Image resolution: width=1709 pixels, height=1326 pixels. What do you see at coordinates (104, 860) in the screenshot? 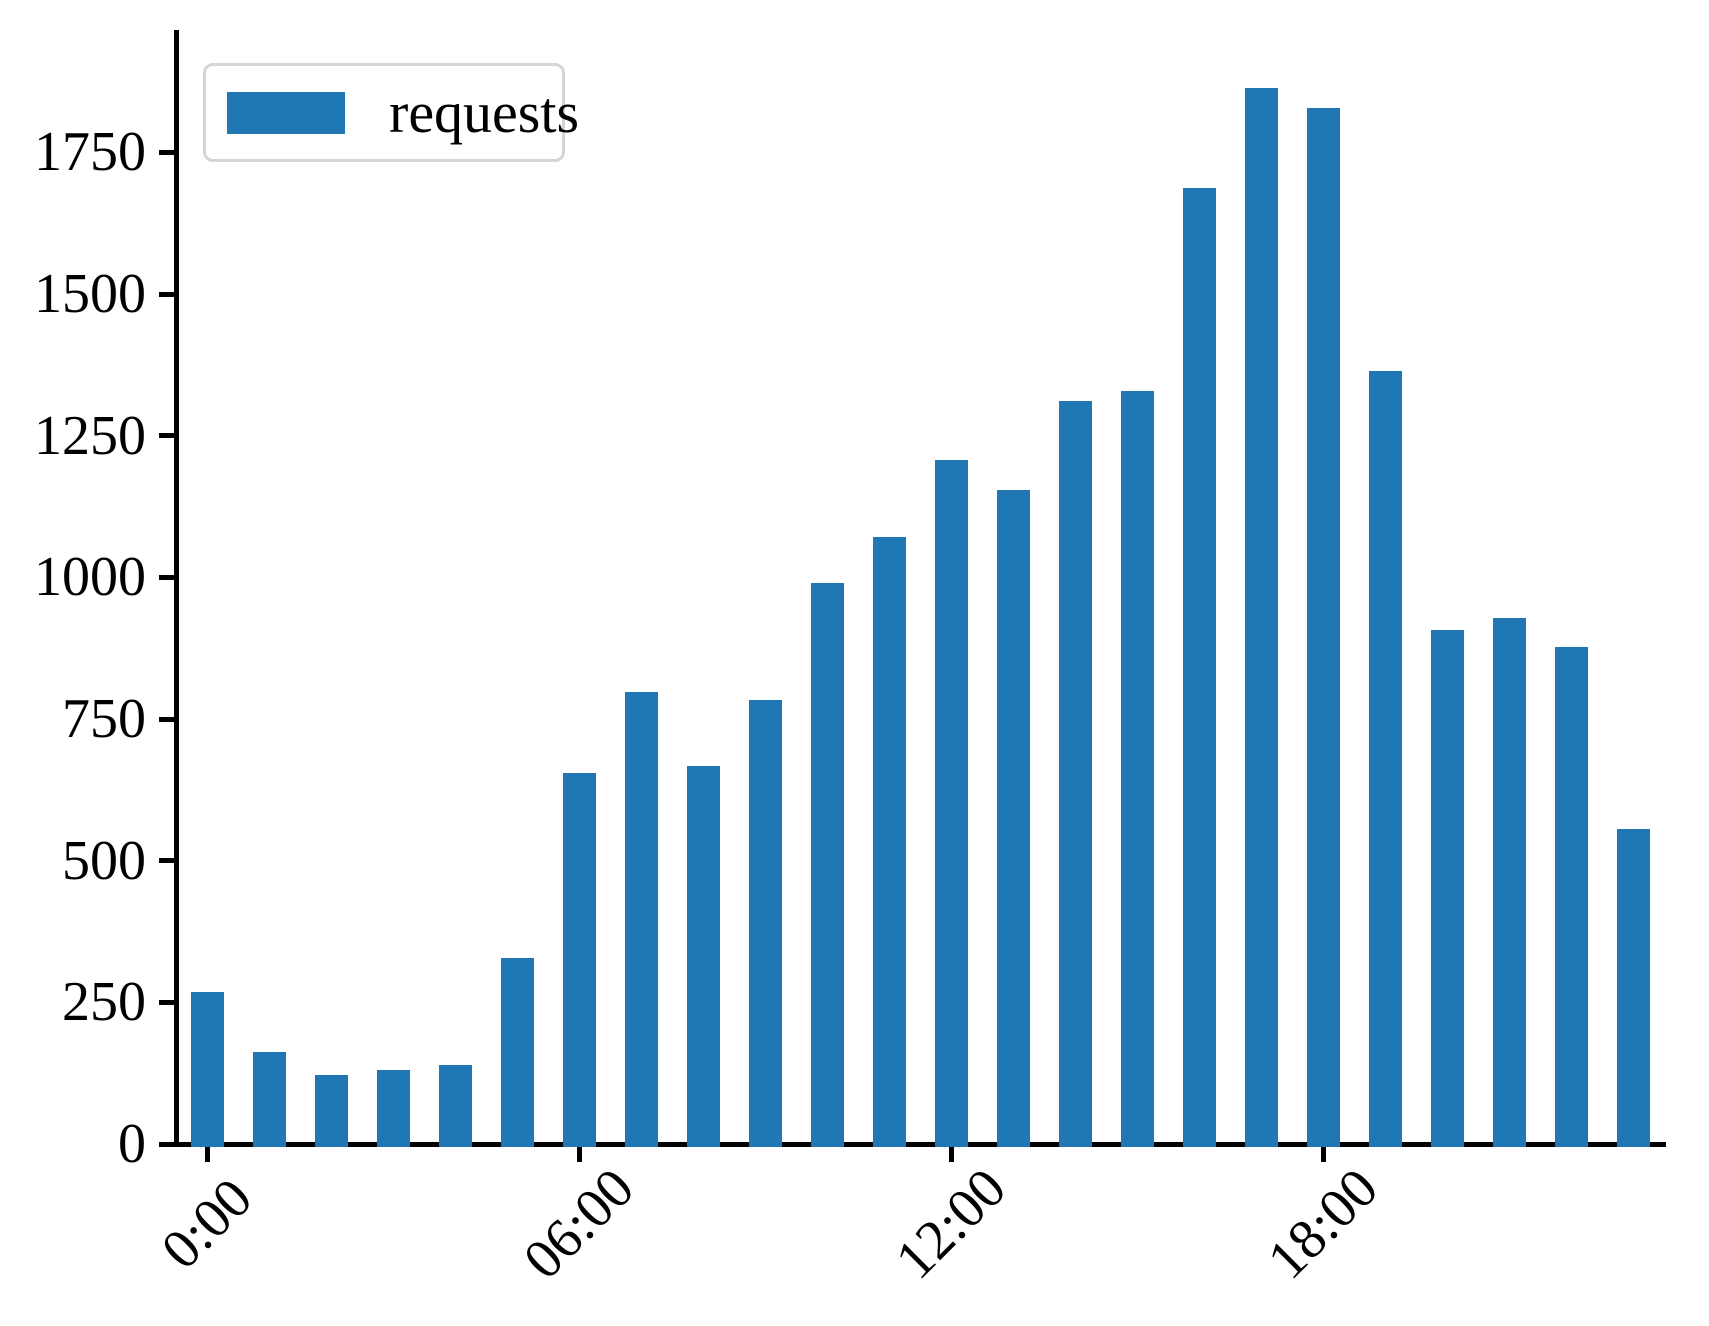
I see `y-tick-label: 500` at bounding box center [104, 860].